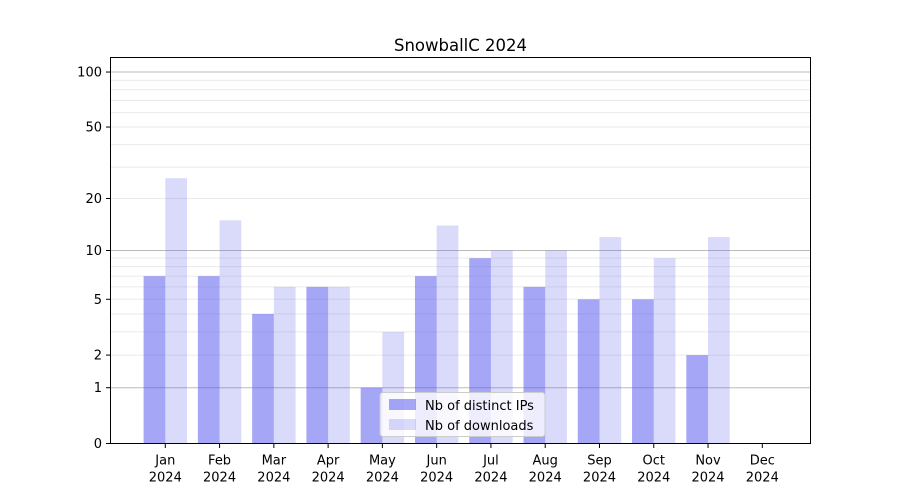 The image size is (900, 500). What do you see at coordinates (98, 388) in the screenshot?
I see `y-axis-tick-label: 1` at bounding box center [98, 388].